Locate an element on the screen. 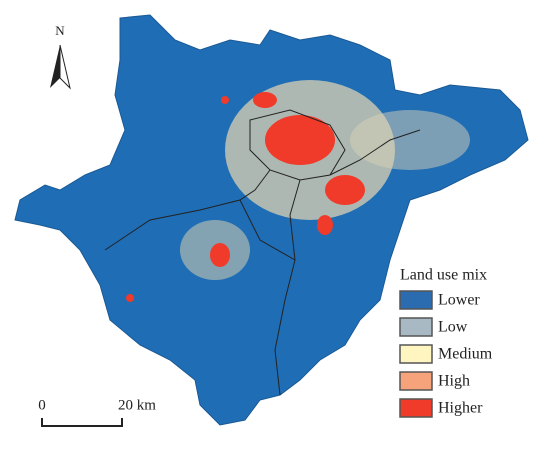 This screenshot has height=453, width=550. legend-label: High is located at coordinates (454, 381).